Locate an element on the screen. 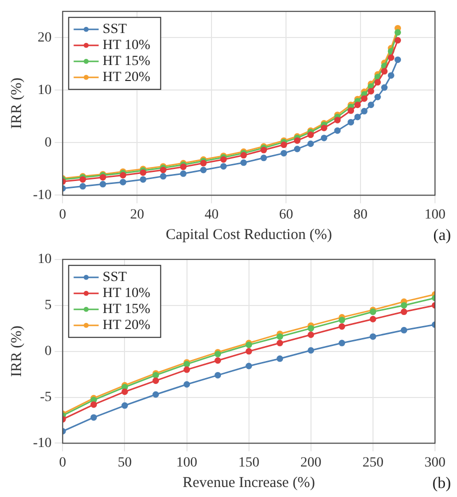 This screenshot has width=457, height=497. x-tick-label: 200 is located at coordinates (311, 462).